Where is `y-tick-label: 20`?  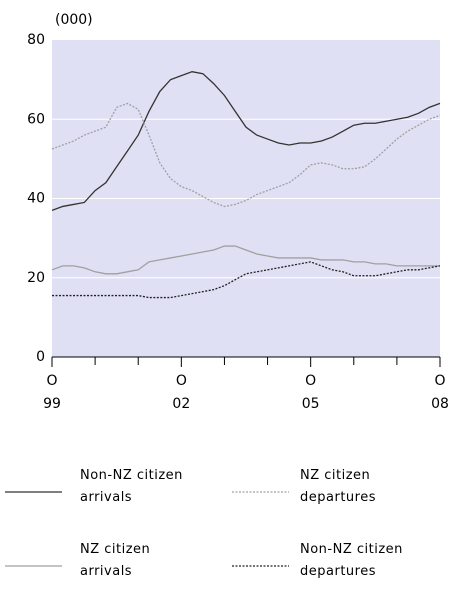
y-tick-label: 20 is located at coordinates (36, 278).